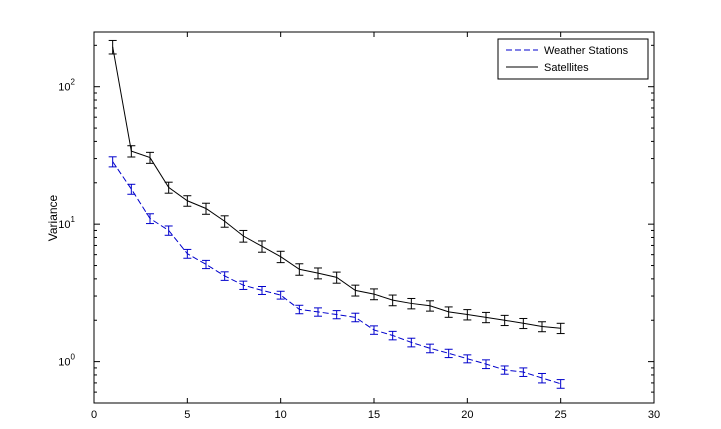 The image size is (721, 429). What do you see at coordinates (281, 415) in the screenshot?
I see `x-tick-label: 10` at bounding box center [281, 415].